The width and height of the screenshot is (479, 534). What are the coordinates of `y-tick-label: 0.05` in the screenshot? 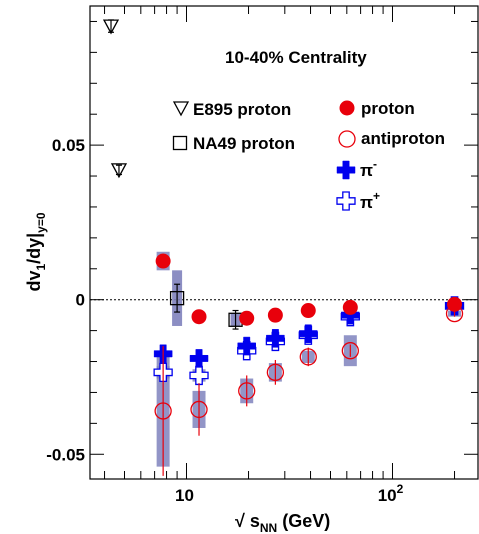 It's located at (68, 145).